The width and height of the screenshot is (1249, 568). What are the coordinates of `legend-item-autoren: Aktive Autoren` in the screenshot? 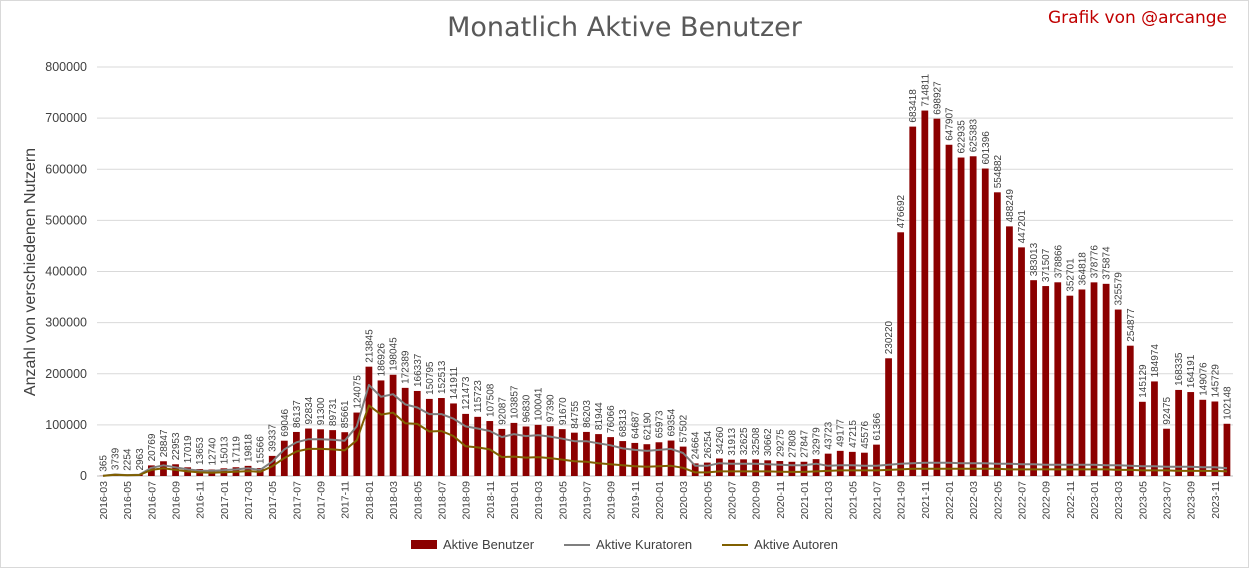 It's located at (780, 544).